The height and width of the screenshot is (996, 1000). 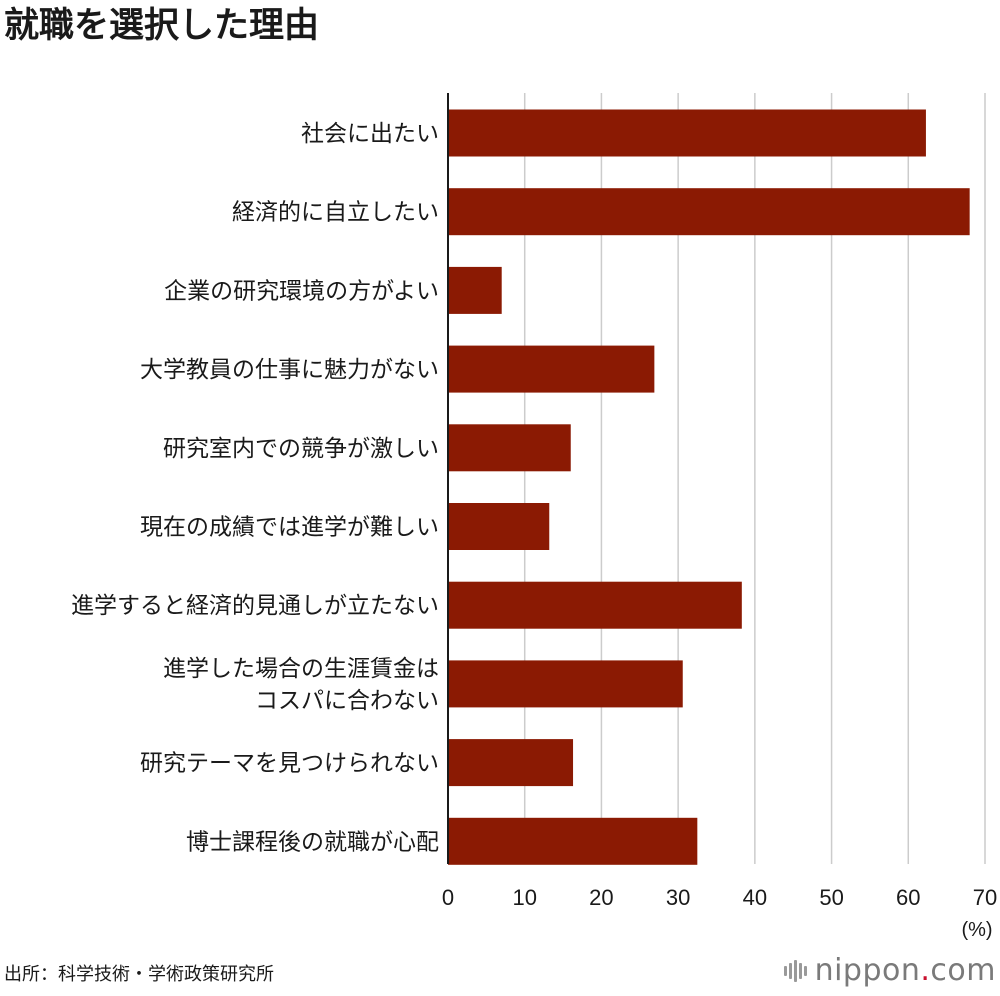 What do you see at coordinates (905, 970) in the screenshot?
I see `brand-name: nippon.com` at bounding box center [905, 970].